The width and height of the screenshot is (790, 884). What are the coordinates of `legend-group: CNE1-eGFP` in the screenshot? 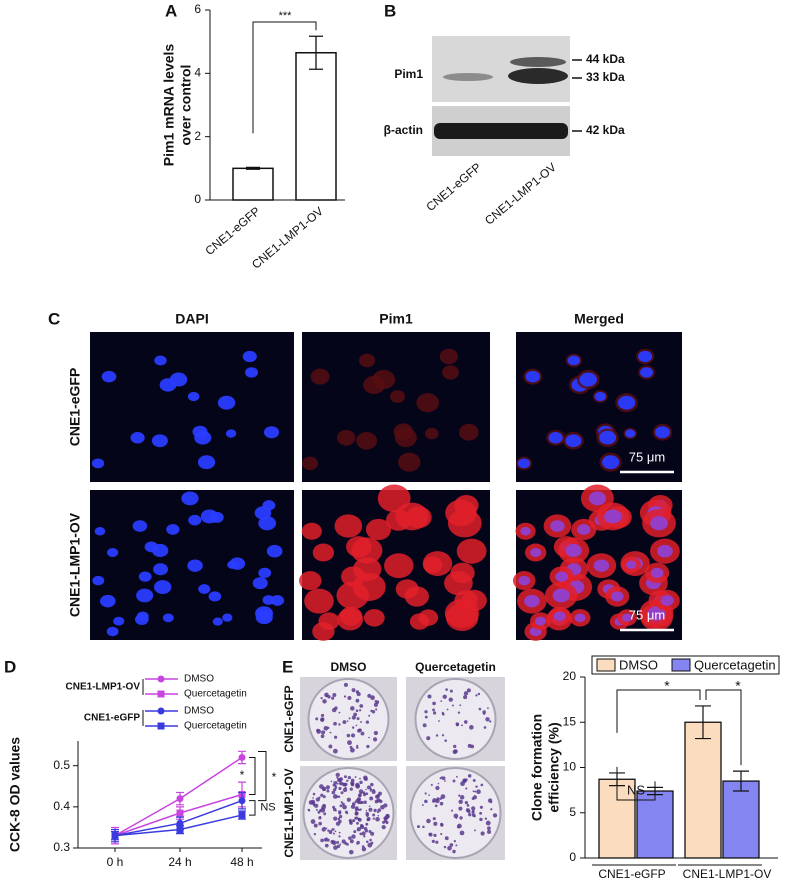 It's located at (112, 718).